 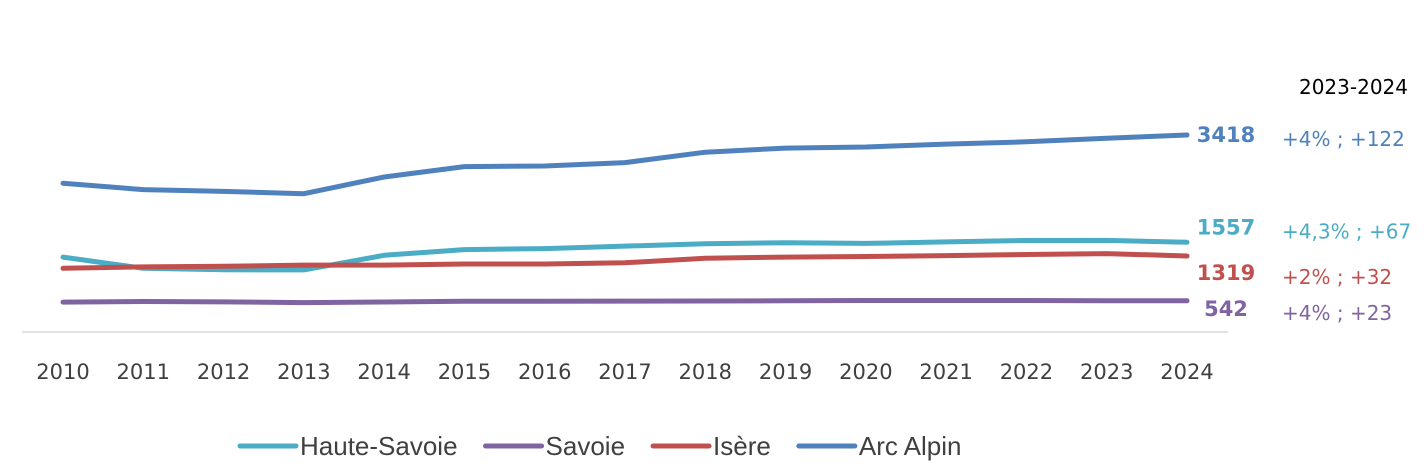 I want to click on series-line-is-re, so click(x=625, y=261).